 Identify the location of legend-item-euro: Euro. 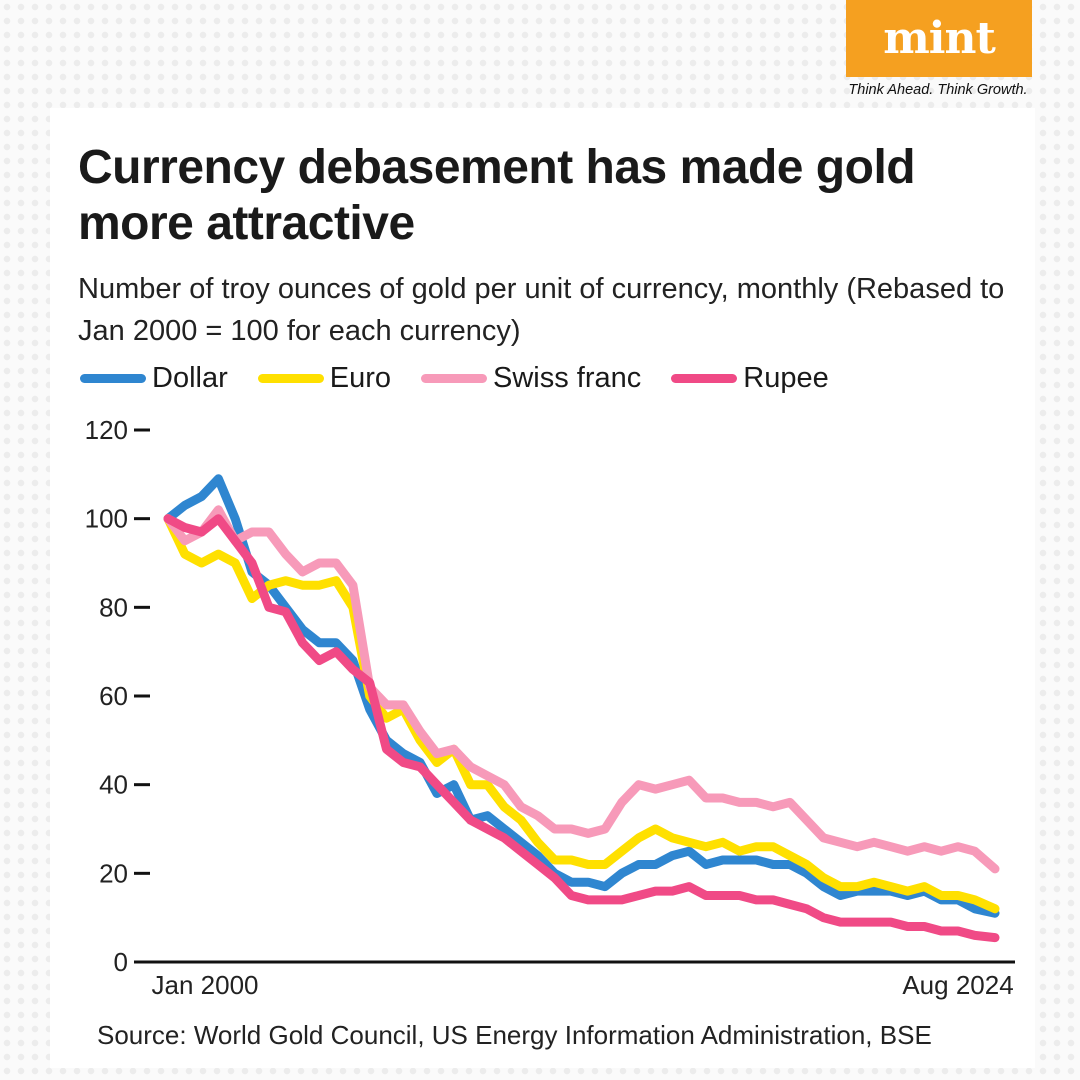
(324, 378).